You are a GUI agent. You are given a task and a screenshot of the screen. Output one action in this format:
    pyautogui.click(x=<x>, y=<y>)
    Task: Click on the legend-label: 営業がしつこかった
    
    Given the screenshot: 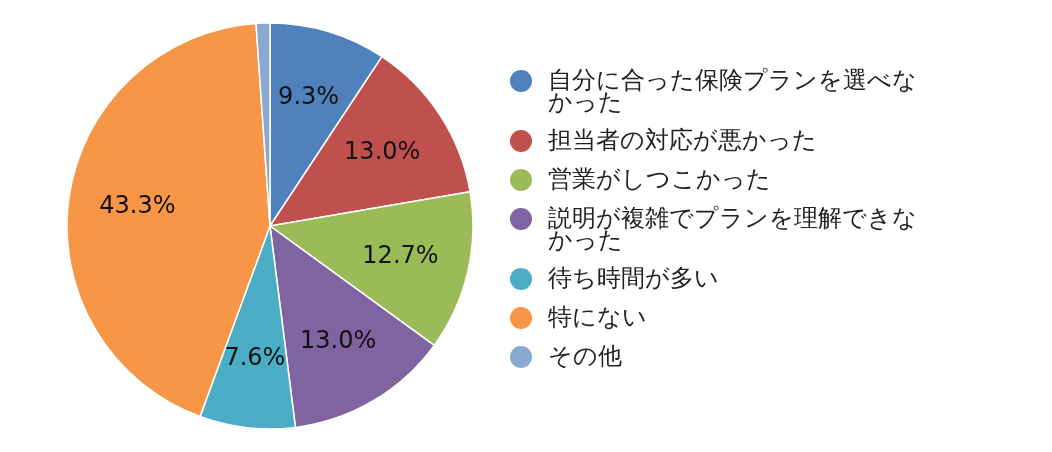 What is the action you would take?
    pyautogui.click(x=660, y=178)
    